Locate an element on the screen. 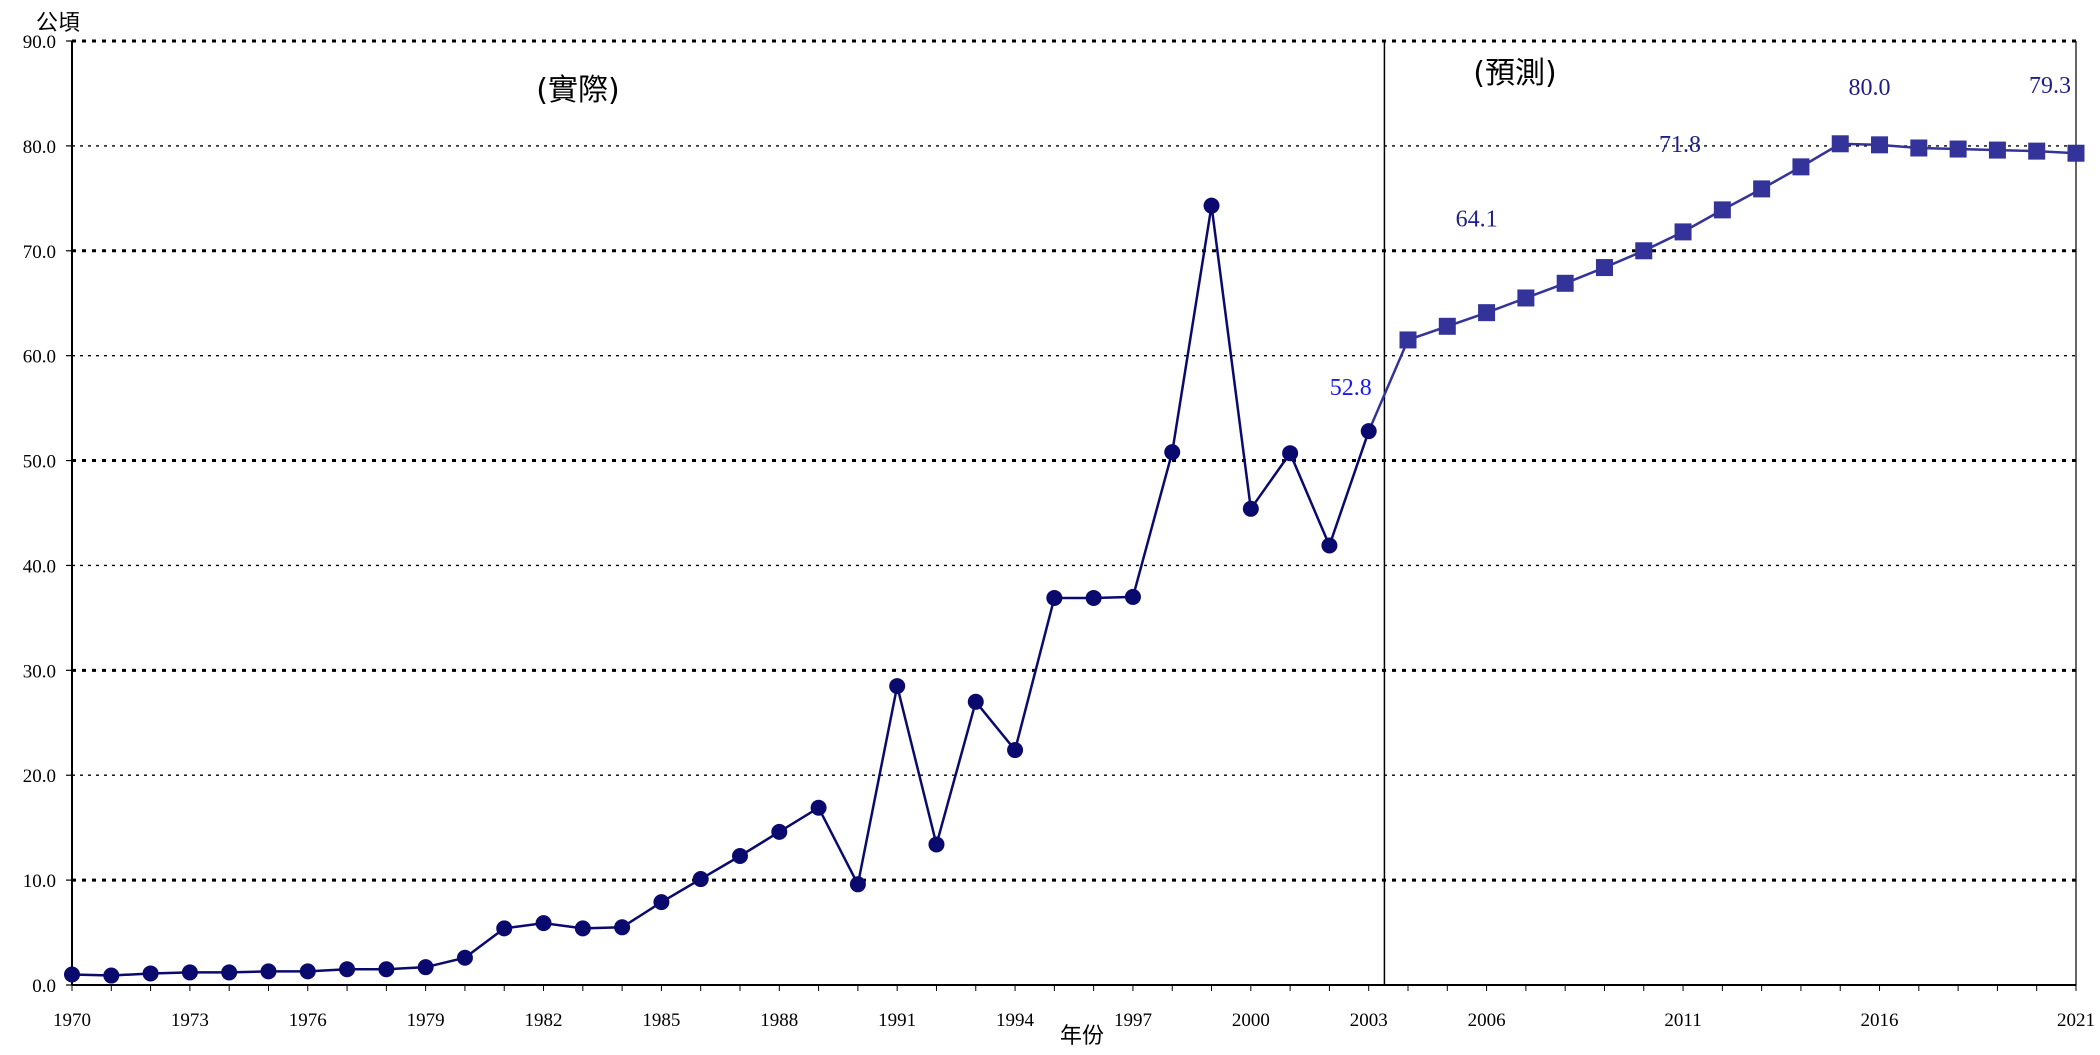 The width and height of the screenshot is (2100, 1055). data-label: 64.1 is located at coordinates (1477, 220).